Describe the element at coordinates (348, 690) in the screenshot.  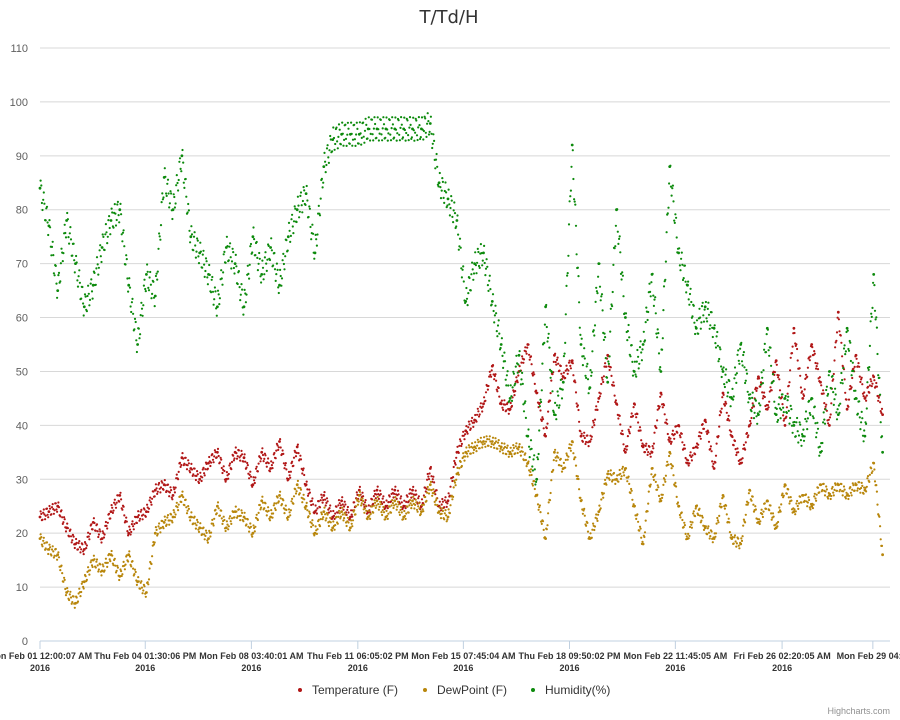
I see `legend-item-temperature: Temperature (F)` at that location.